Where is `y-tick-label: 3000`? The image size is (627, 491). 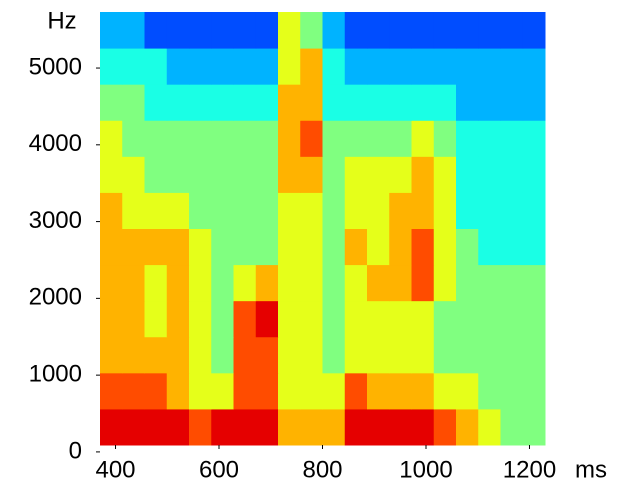 y-tick-label: 3000 is located at coordinates (55, 220).